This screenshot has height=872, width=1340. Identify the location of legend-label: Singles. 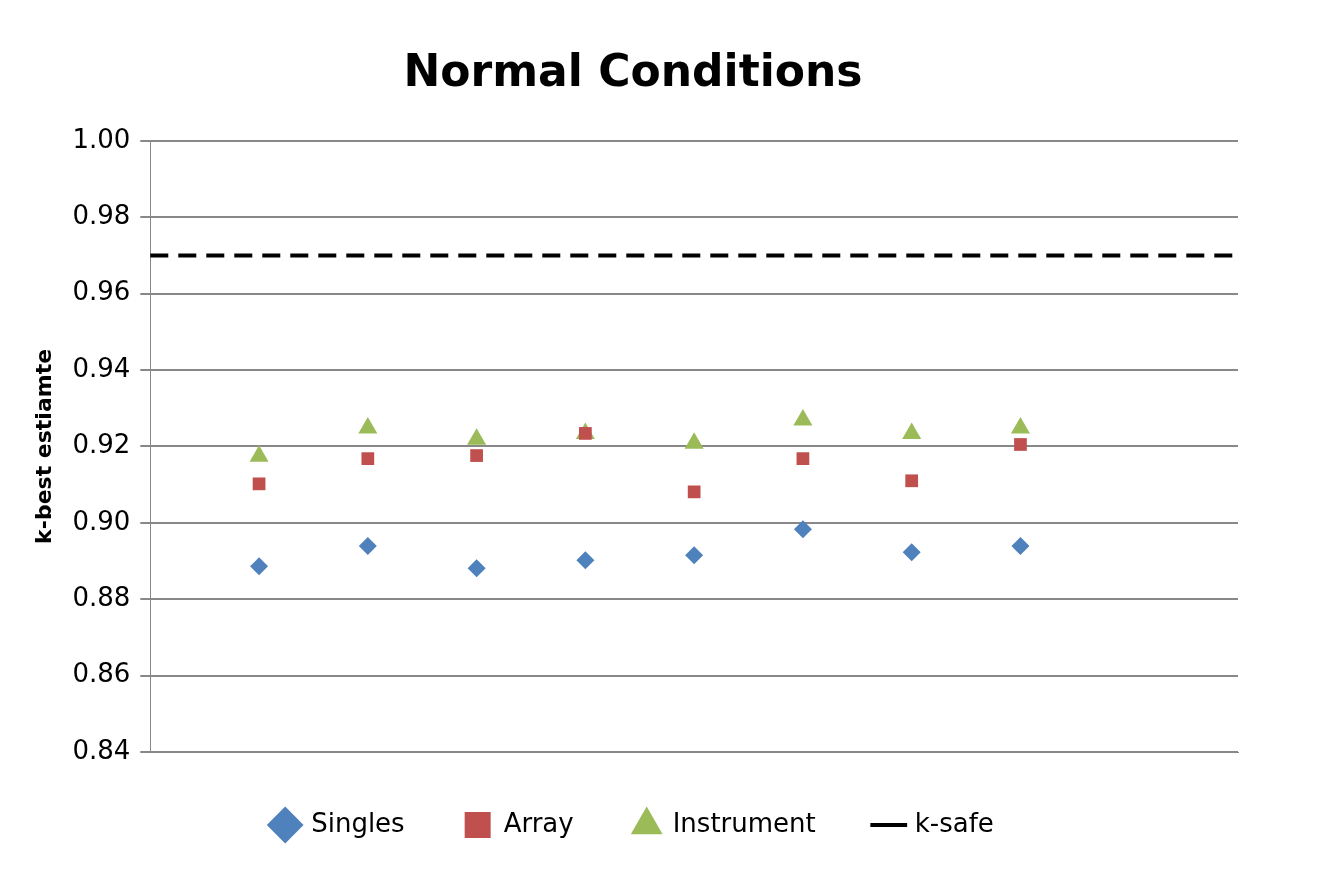
(358, 822).